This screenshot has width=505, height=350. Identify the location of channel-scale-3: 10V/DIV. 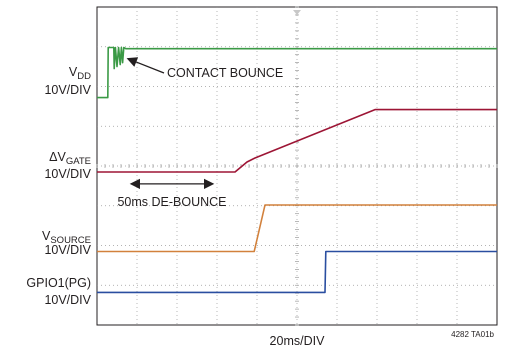
(67, 300).